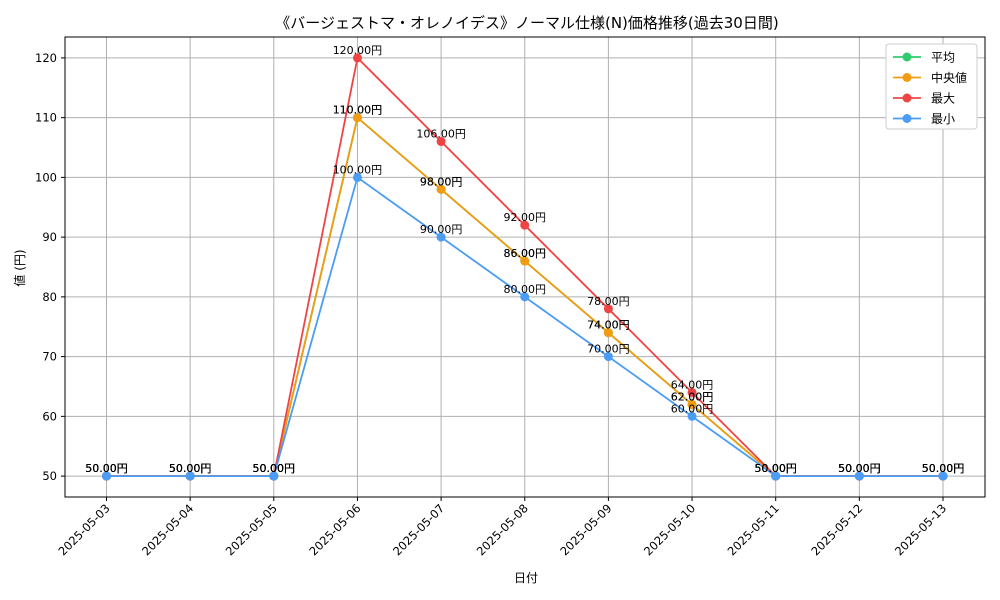 This screenshot has height=600, width=1000. Describe the element at coordinates (943, 119) in the screenshot. I see `legend-label: 最小` at that location.